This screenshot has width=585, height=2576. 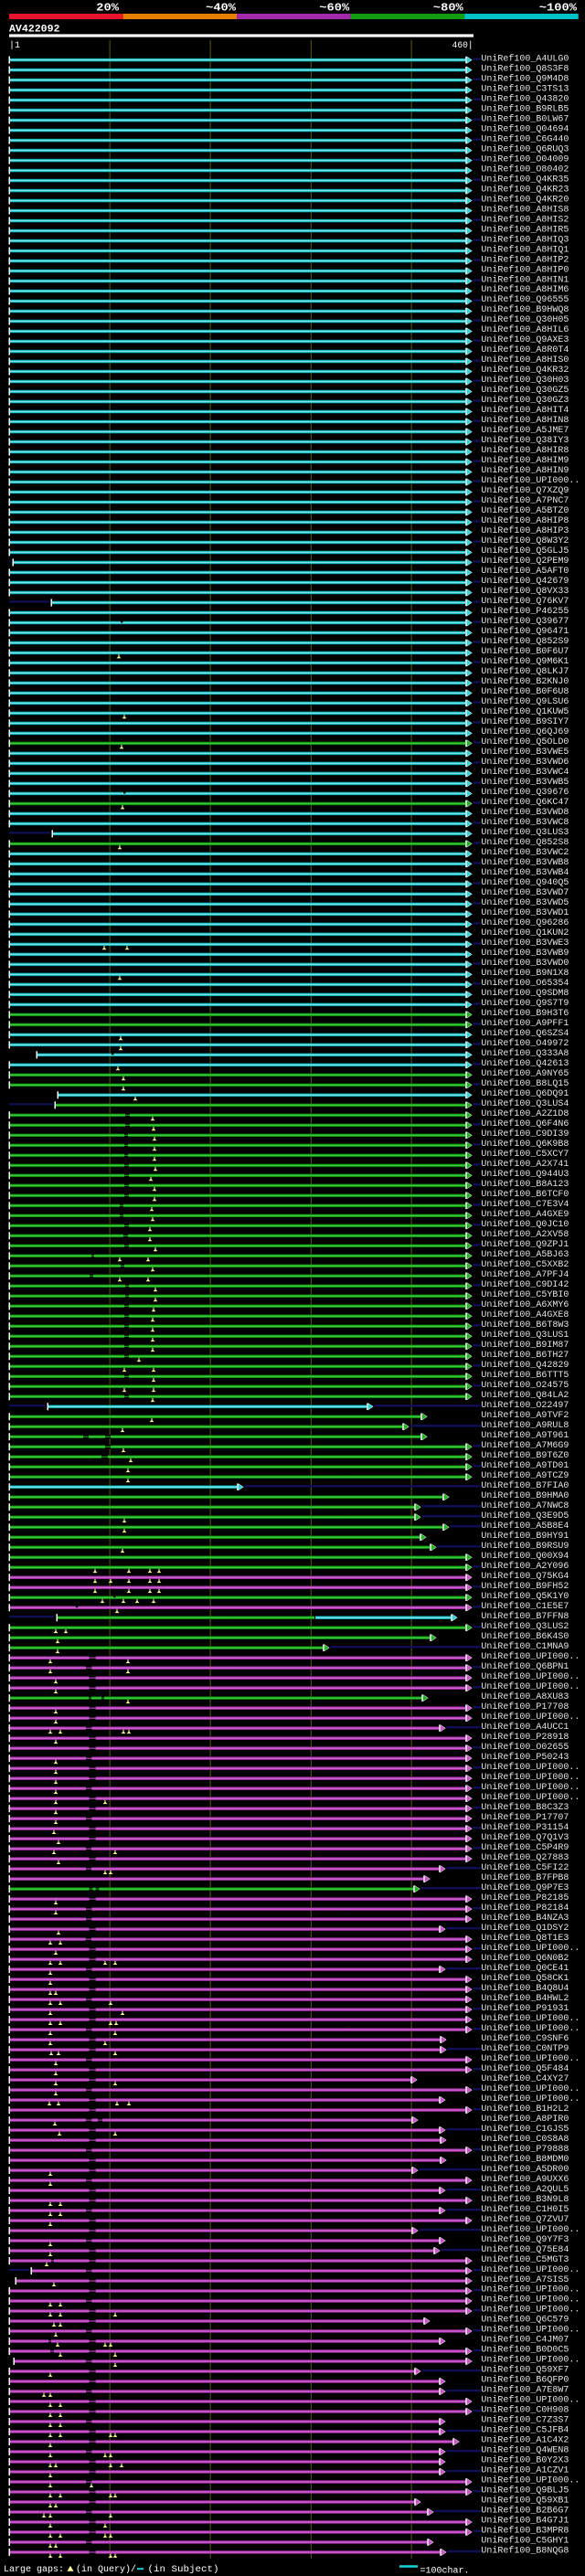 I want to click on svg-text: UniRef100_B6QFP0, so click(x=525, y=2380).